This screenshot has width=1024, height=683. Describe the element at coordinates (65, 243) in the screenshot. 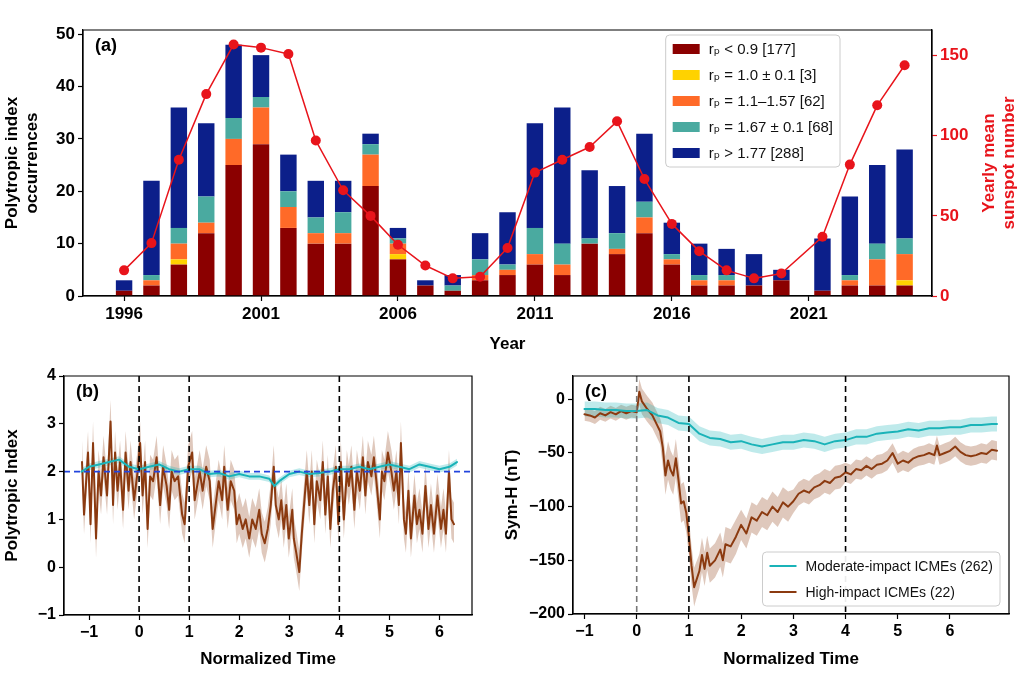

I see `y-tick-label: 10` at that location.